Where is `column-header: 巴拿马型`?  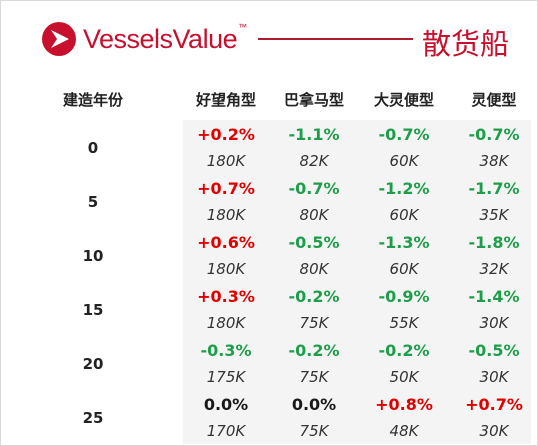
column-header: 巴拿马型 is located at coordinates (313, 100).